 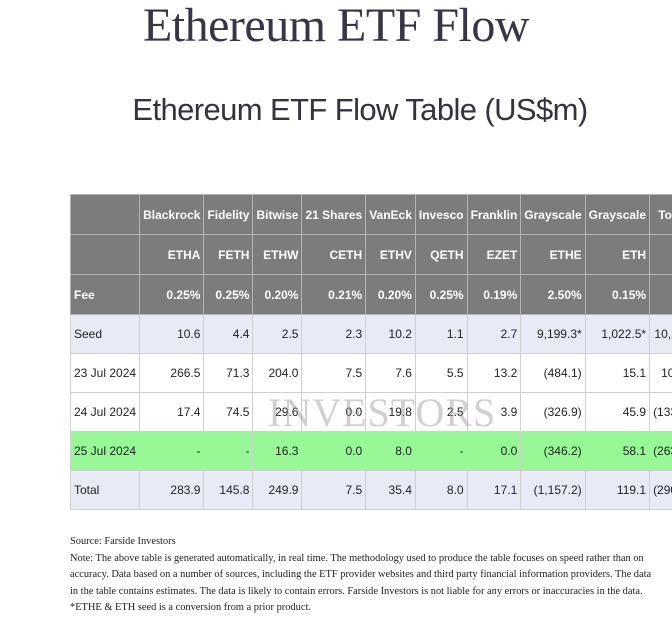 What do you see at coordinates (390, 254) in the screenshot?
I see `ticker-cell: ETHV` at bounding box center [390, 254].